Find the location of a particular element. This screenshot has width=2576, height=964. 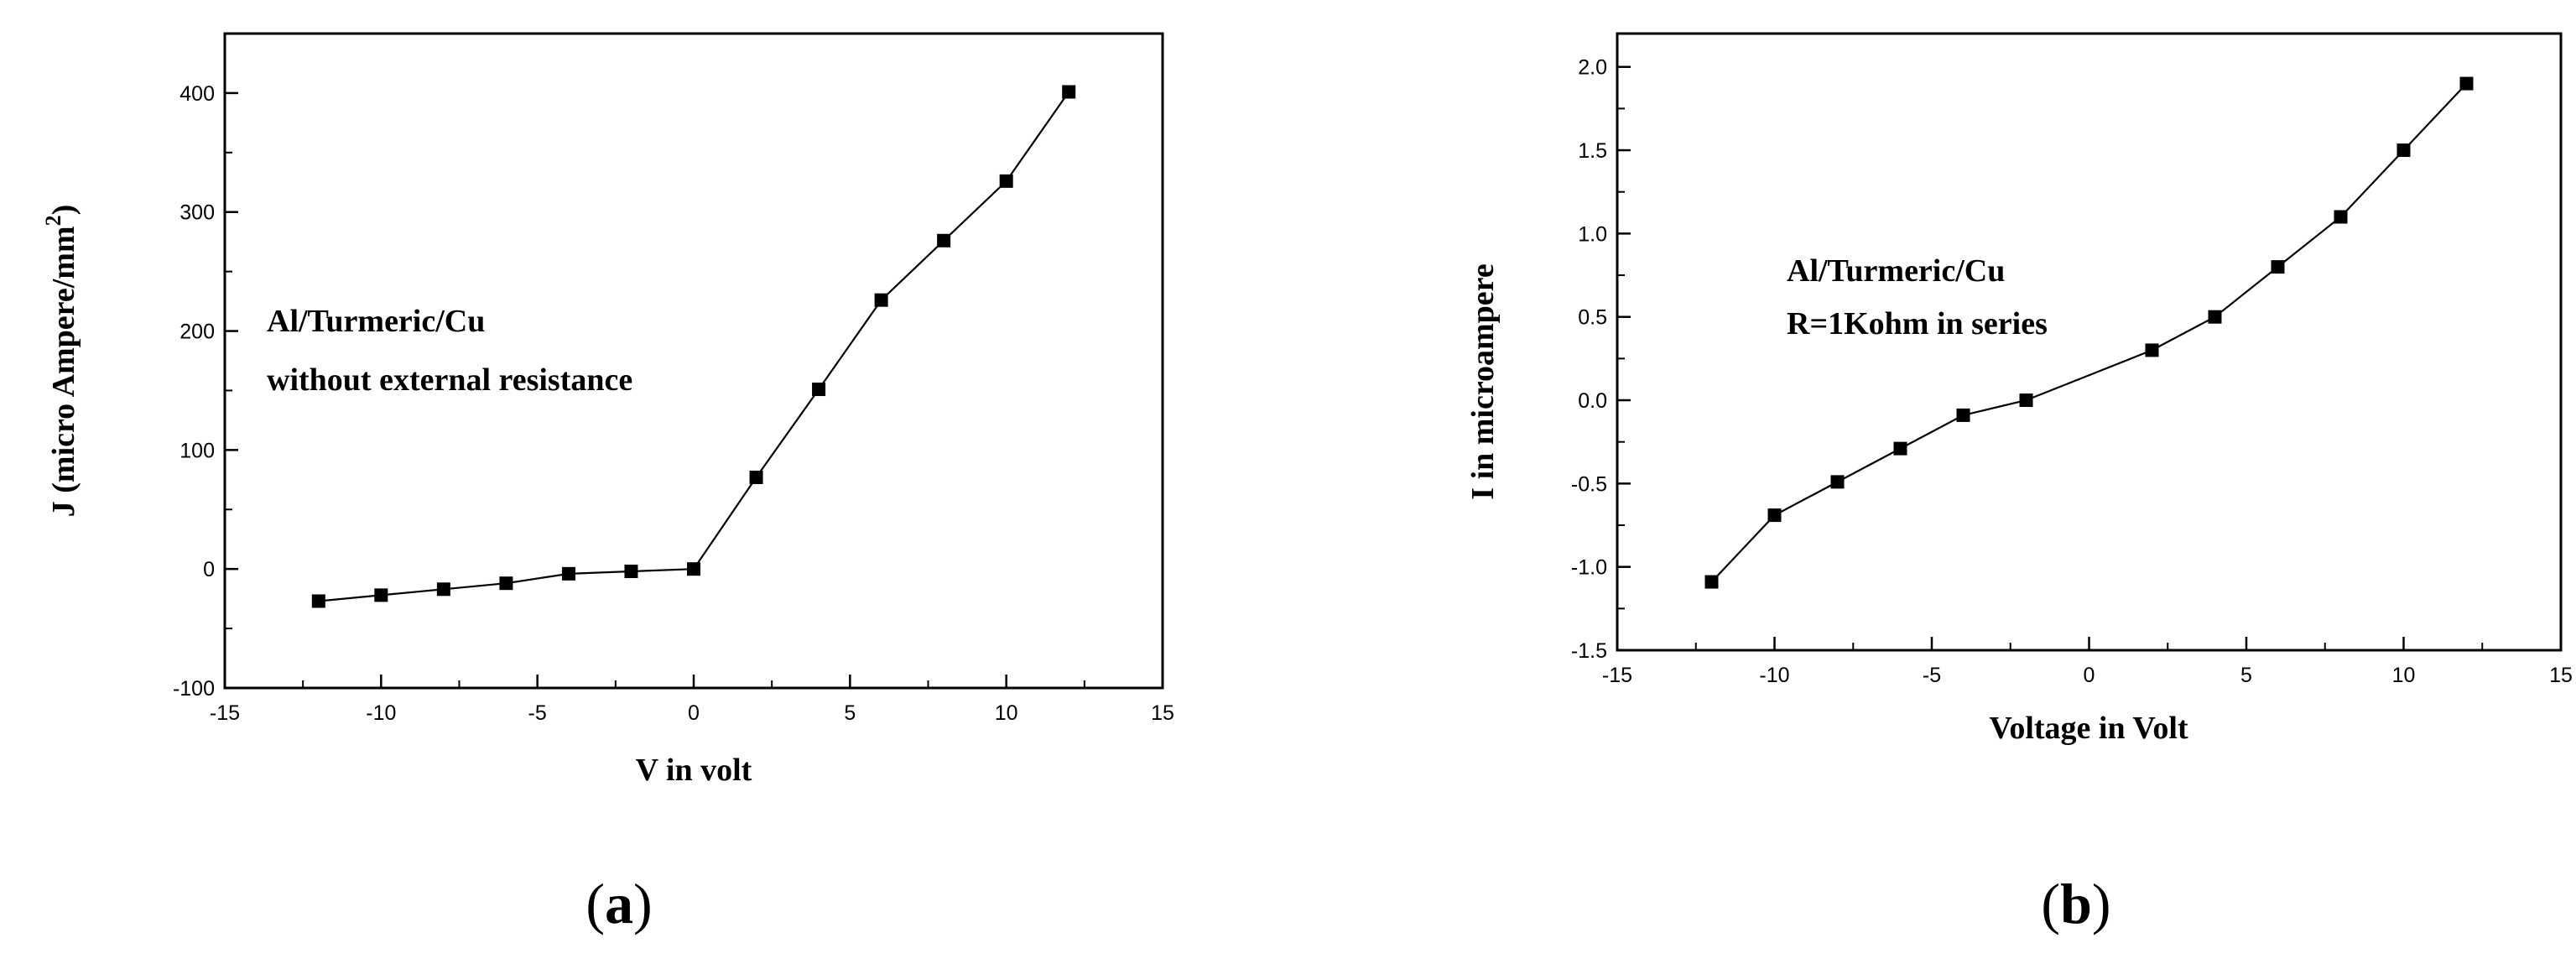

y-axis-label: I in microampere is located at coordinates (1483, 381).